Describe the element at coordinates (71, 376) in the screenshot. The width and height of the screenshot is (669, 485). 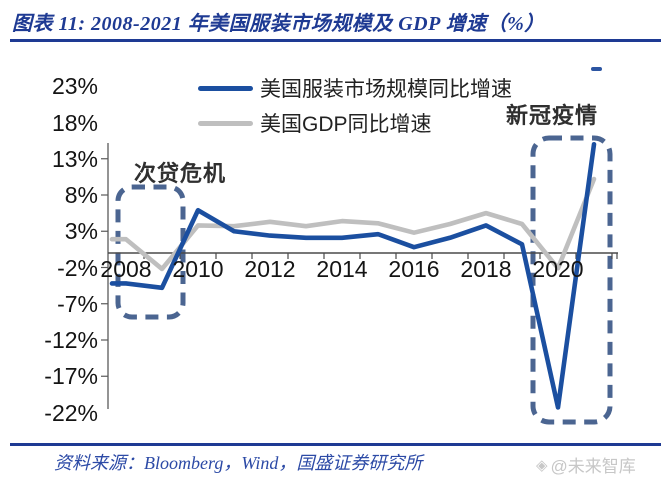
I see `y-axis-label: -17%` at that location.